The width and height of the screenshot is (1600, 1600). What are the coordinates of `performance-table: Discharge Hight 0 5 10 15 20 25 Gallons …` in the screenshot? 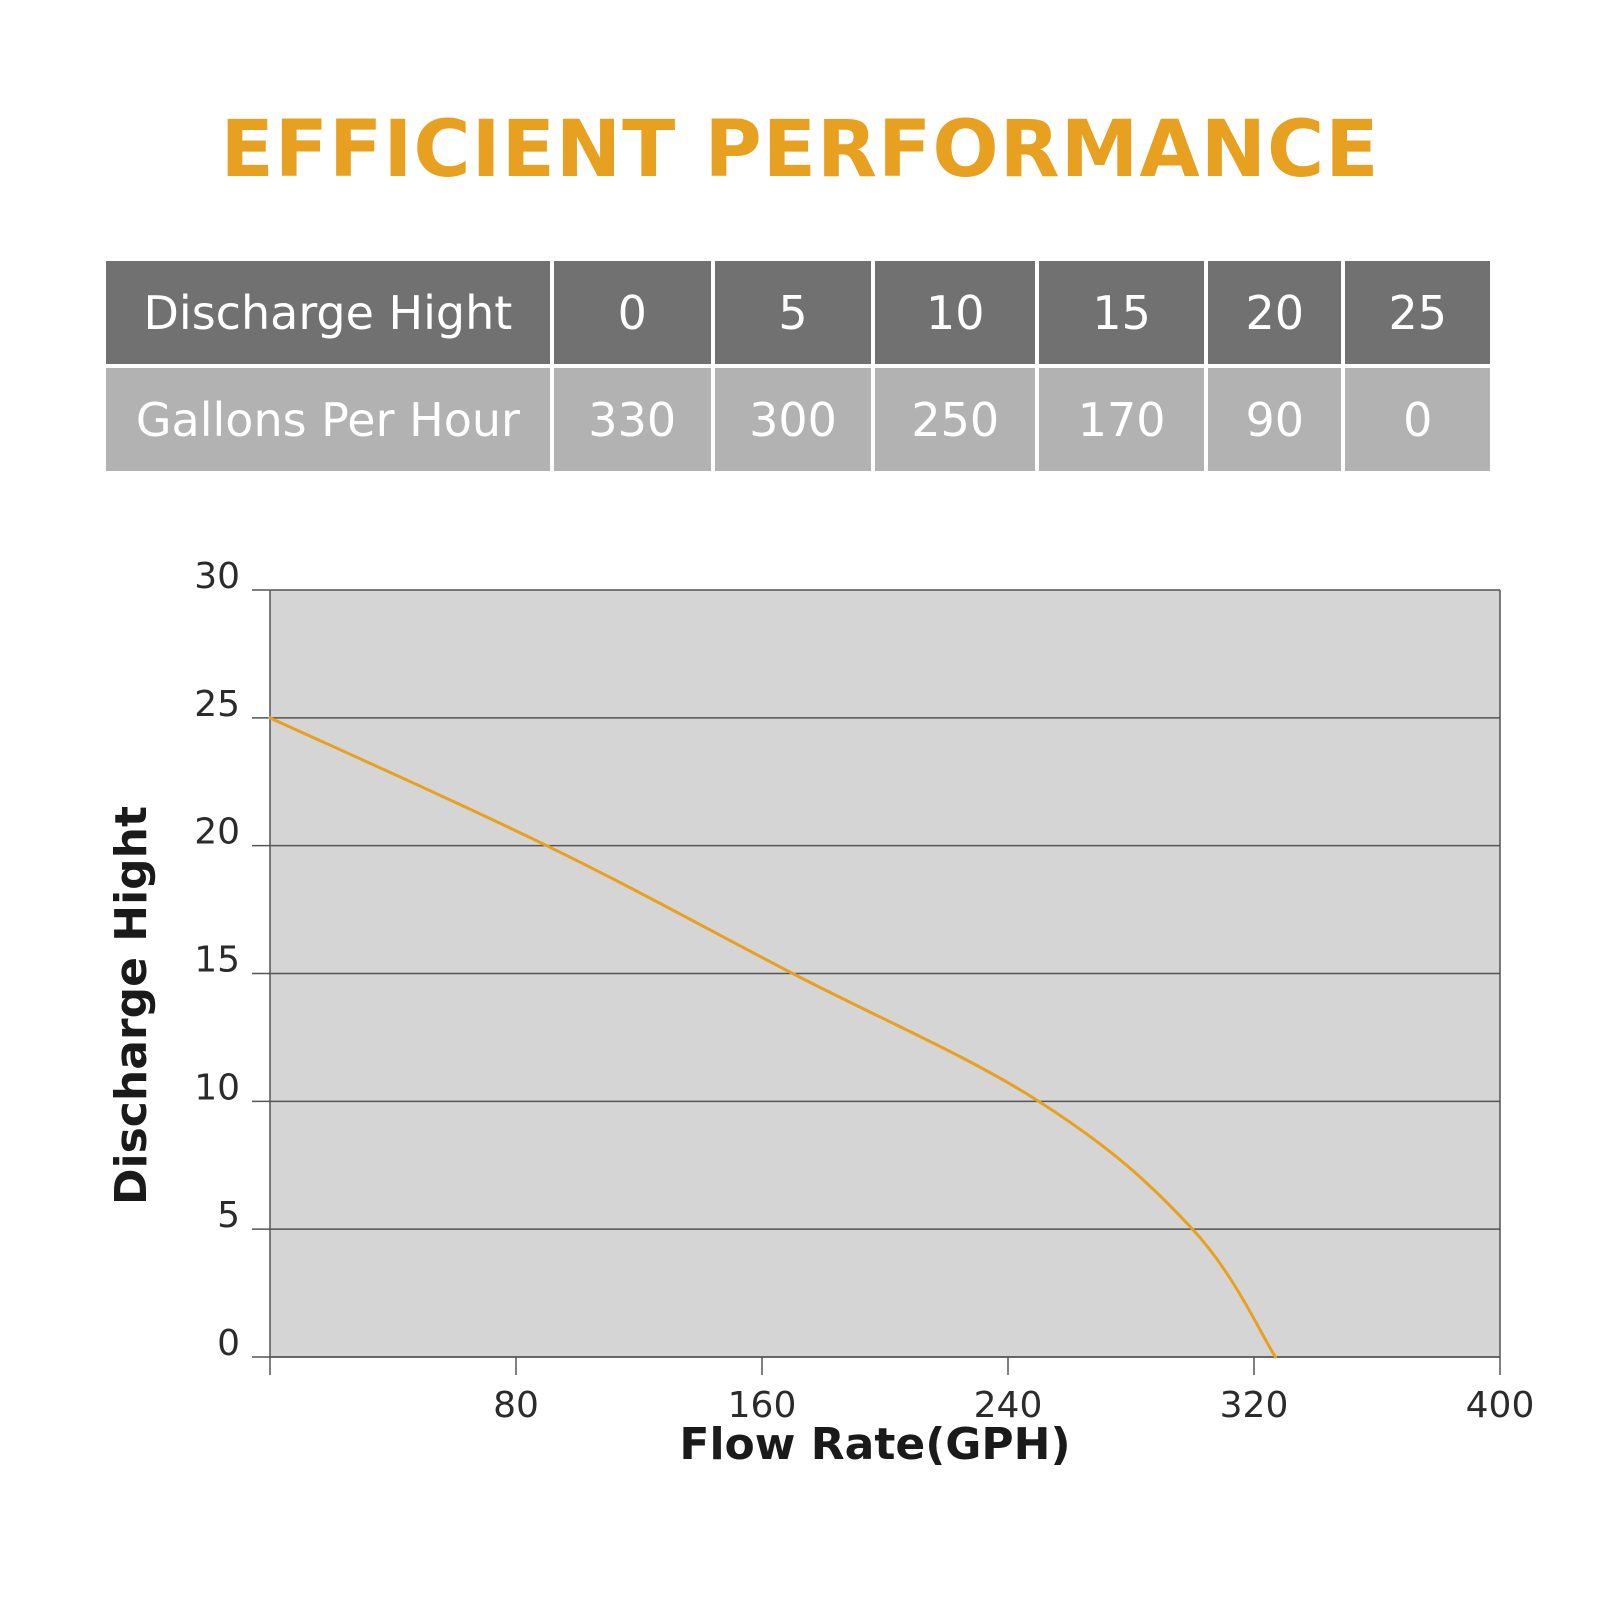 It's located at (798, 366).